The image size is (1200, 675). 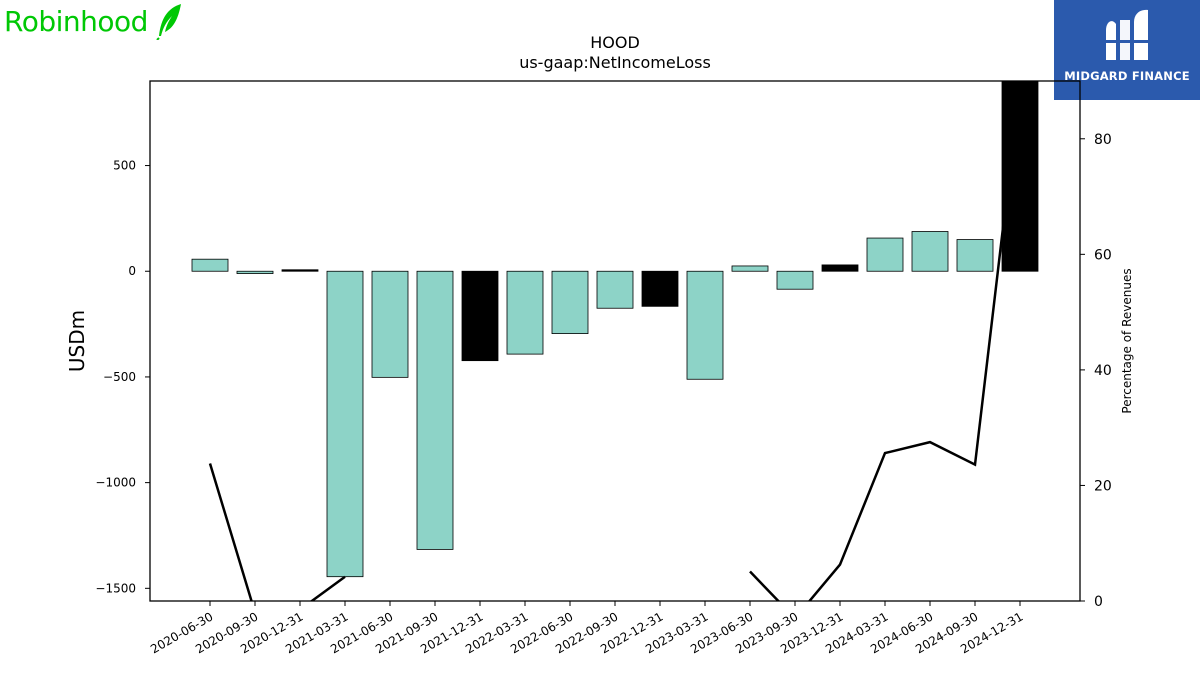 What do you see at coordinates (1127, 76) in the screenshot?
I see `midgard-finance-name: MIDGARD FINANCE` at bounding box center [1127, 76].